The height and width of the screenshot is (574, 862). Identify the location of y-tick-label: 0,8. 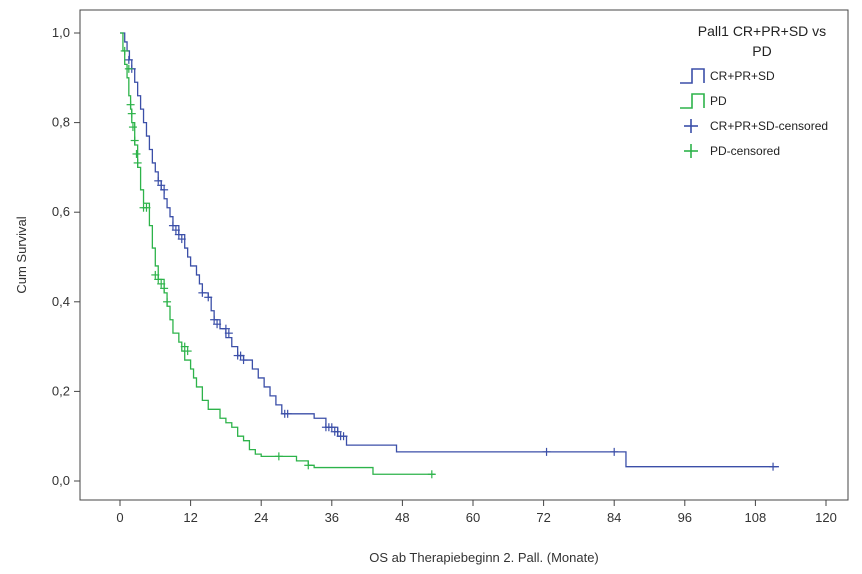
(61, 122).